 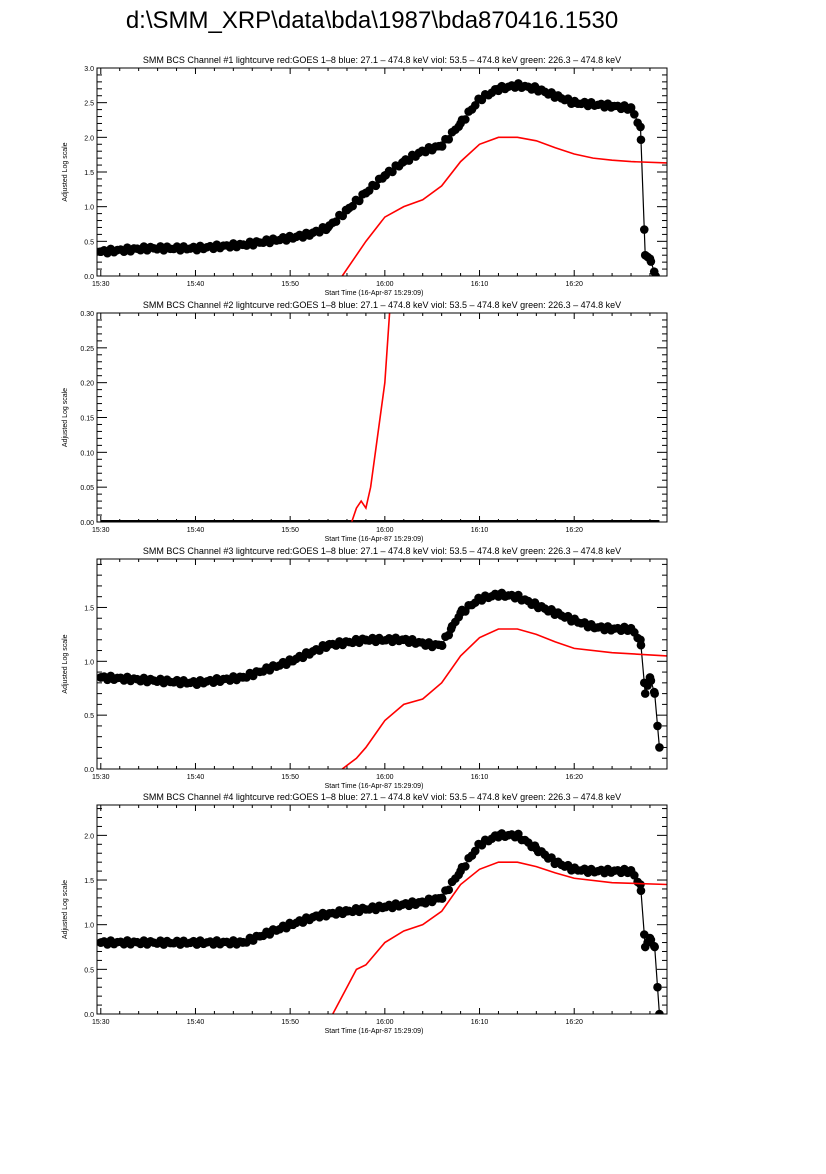 What do you see at coordinates (87, 419) in the screenshot?
I see `y-tick-label: 0.15` at bounding box center [87, 419].